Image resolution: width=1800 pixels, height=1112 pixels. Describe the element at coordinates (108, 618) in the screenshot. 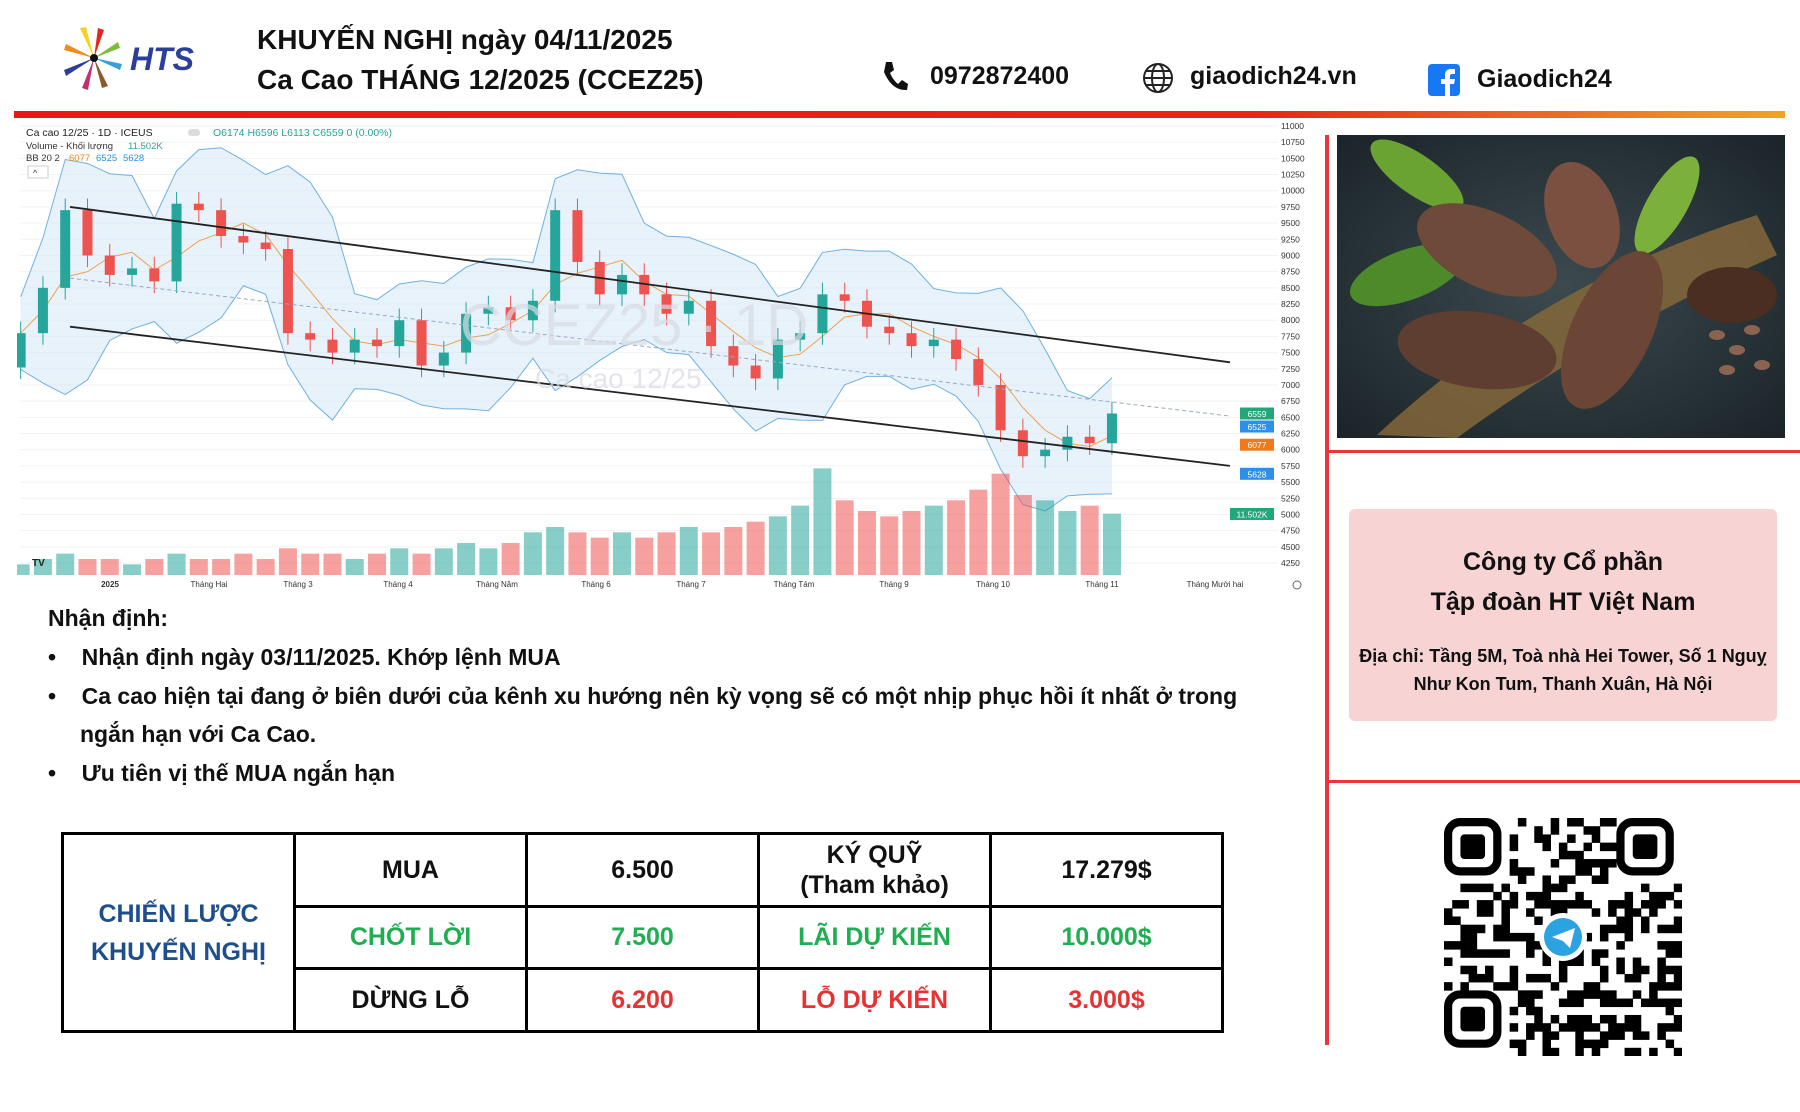

I see `analysis-heading: Nhận định:` at that location.